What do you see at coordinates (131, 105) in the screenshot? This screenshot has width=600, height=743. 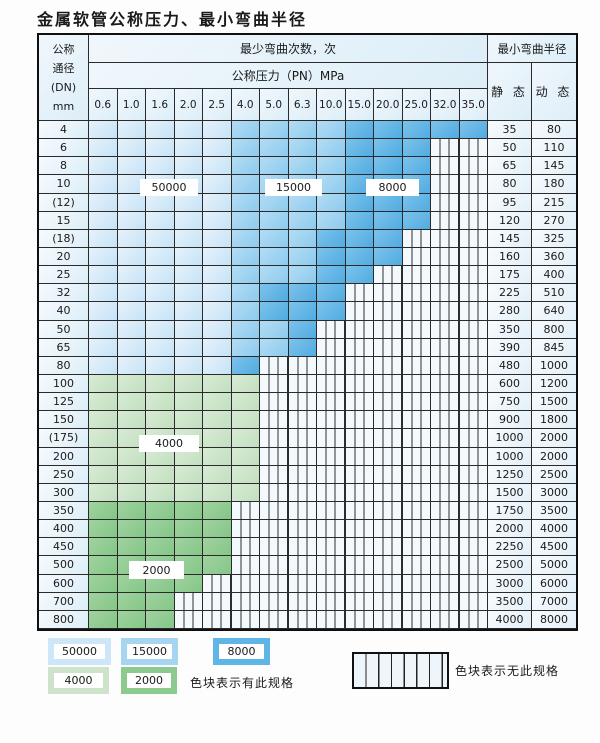 I see `pressure-header-cell: 1.0` at bounding box center [131, 105].